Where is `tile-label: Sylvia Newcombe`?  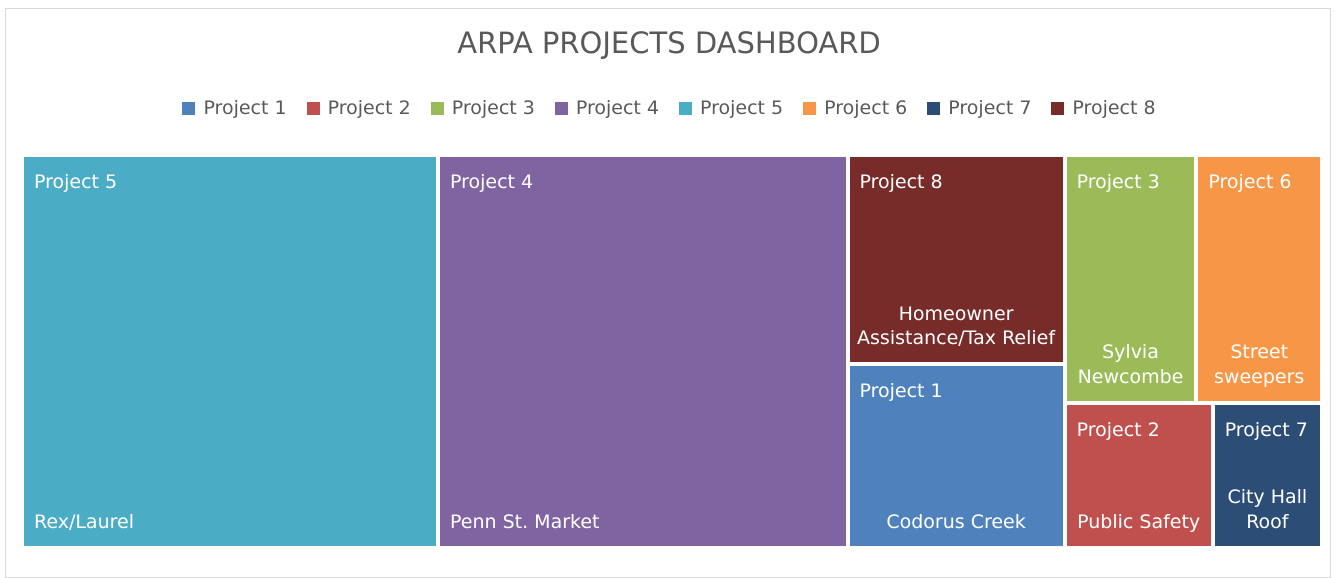 tile-label: Sylvia Newcombe is located at coordinates (1130, 364).